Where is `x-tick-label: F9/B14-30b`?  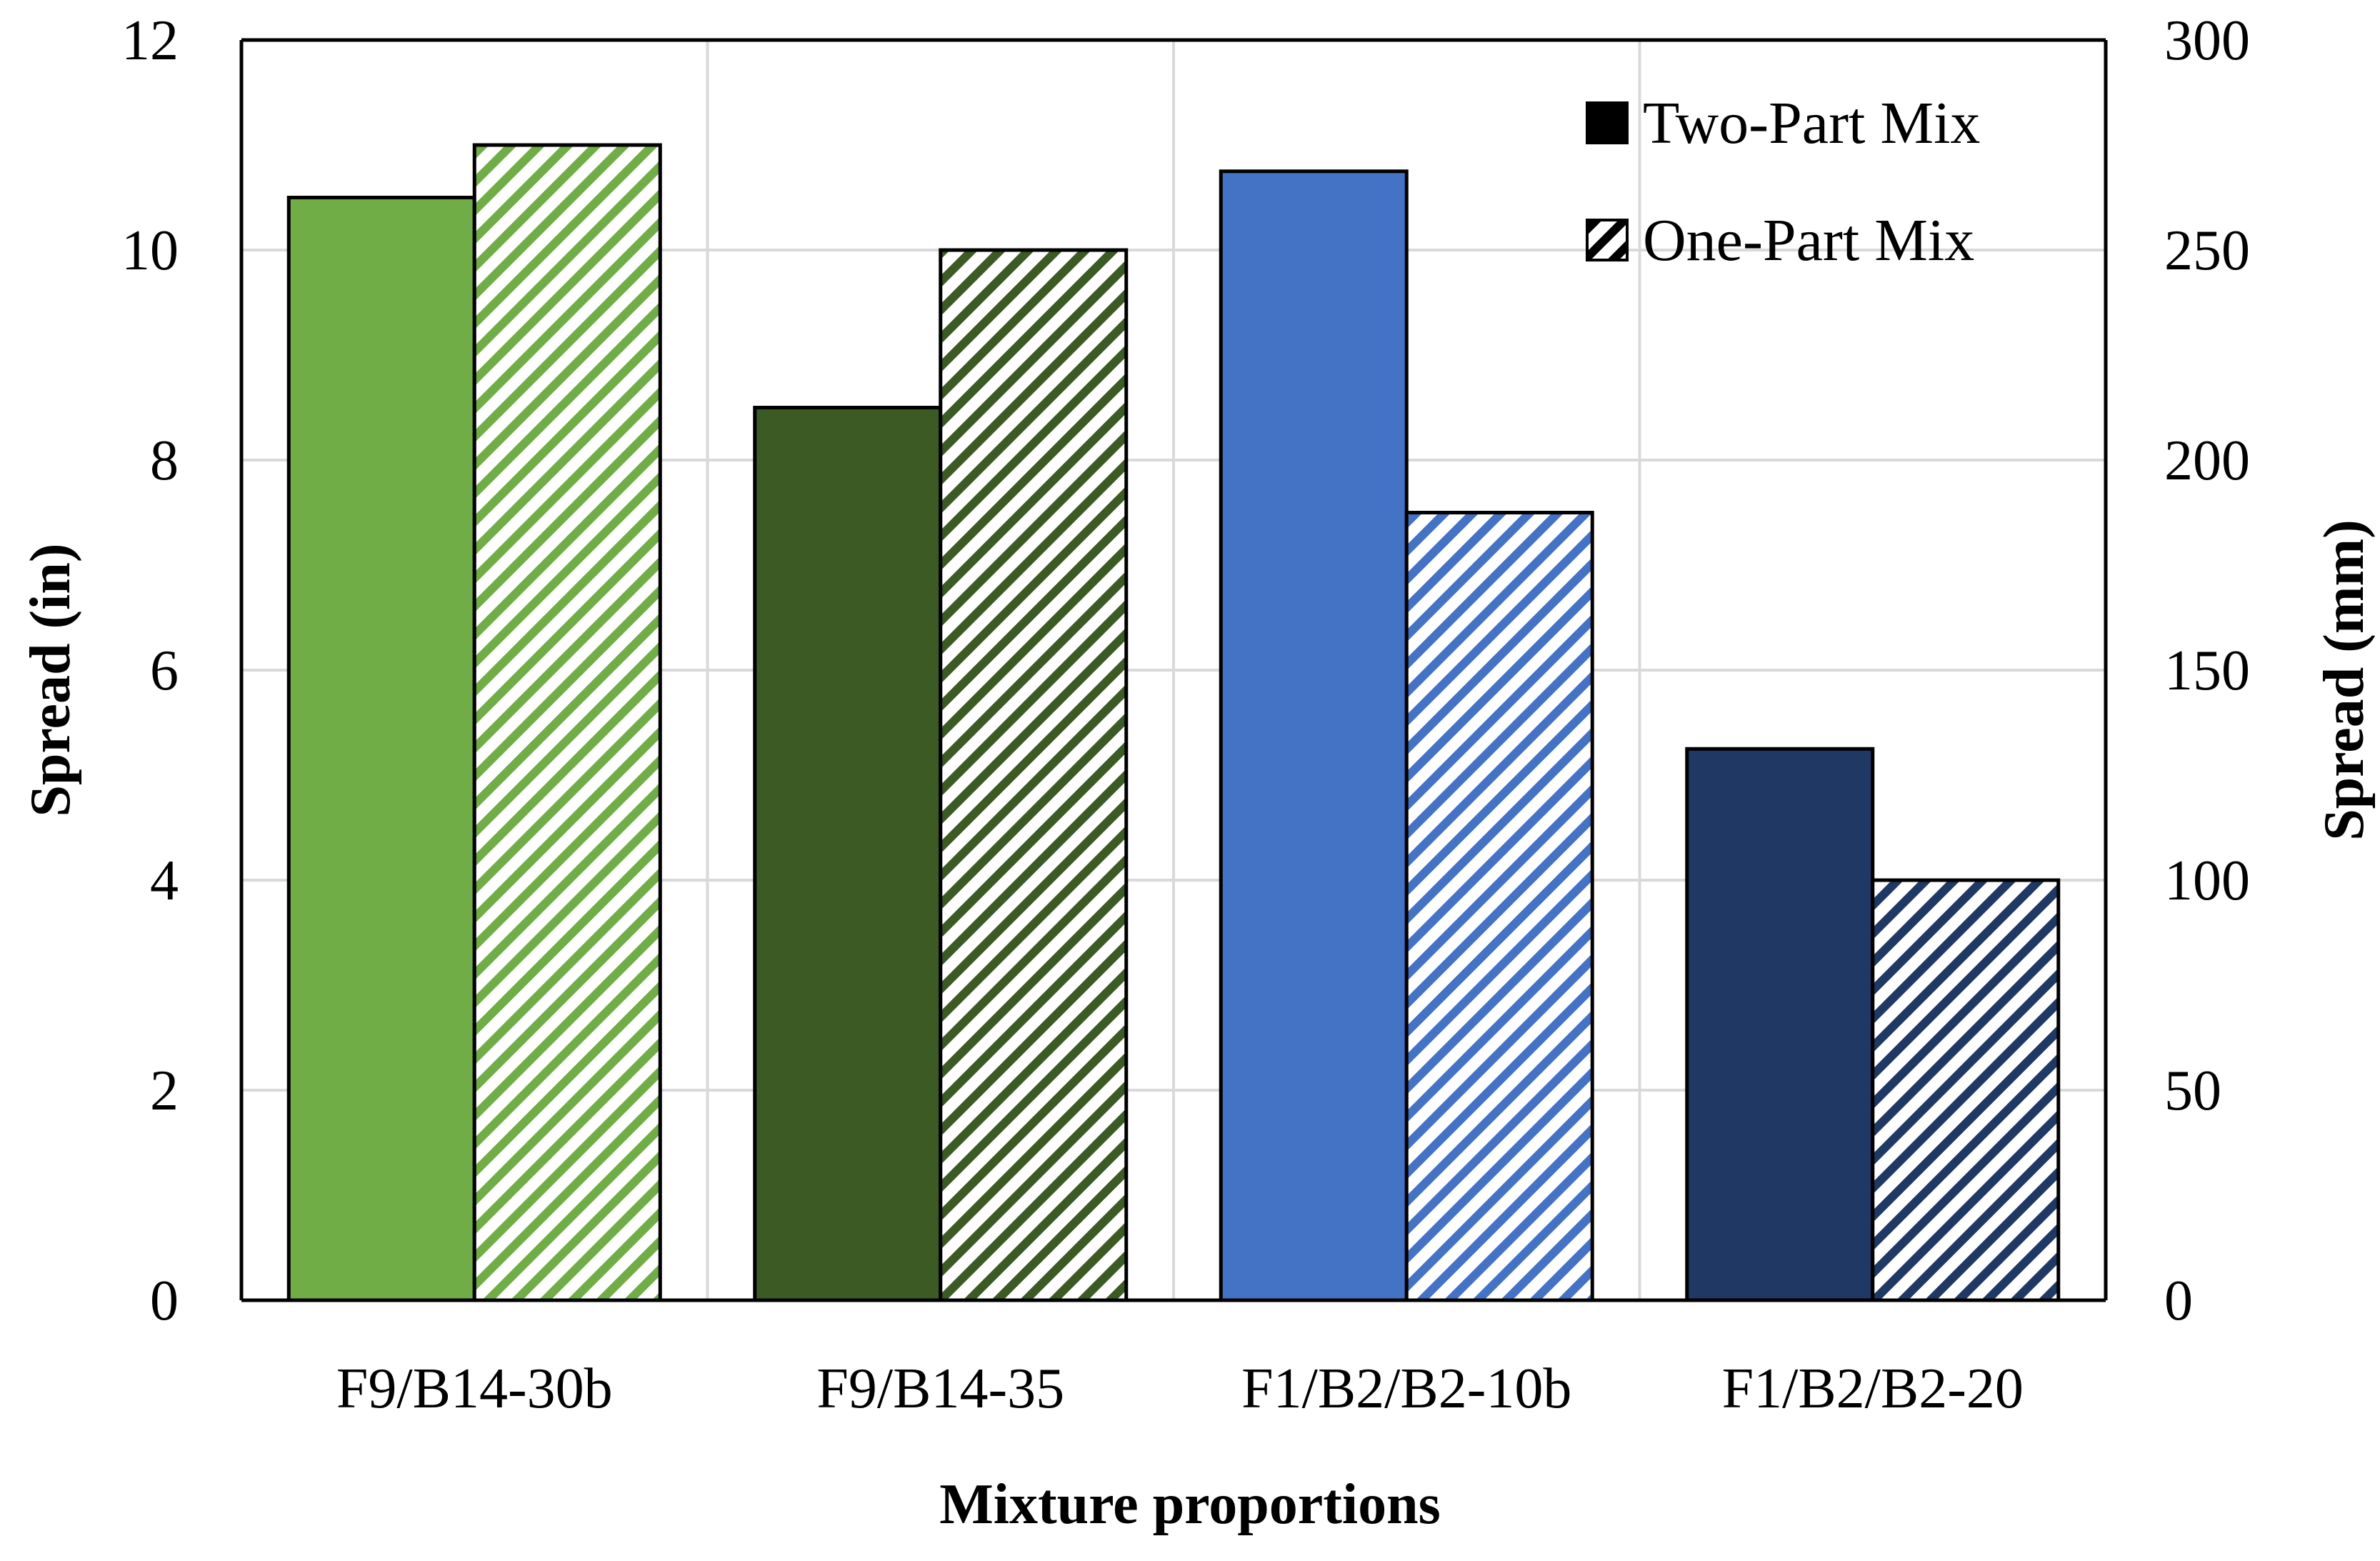 x-tick-label: F9/B14-30b is located at coordinates (474, 1388).